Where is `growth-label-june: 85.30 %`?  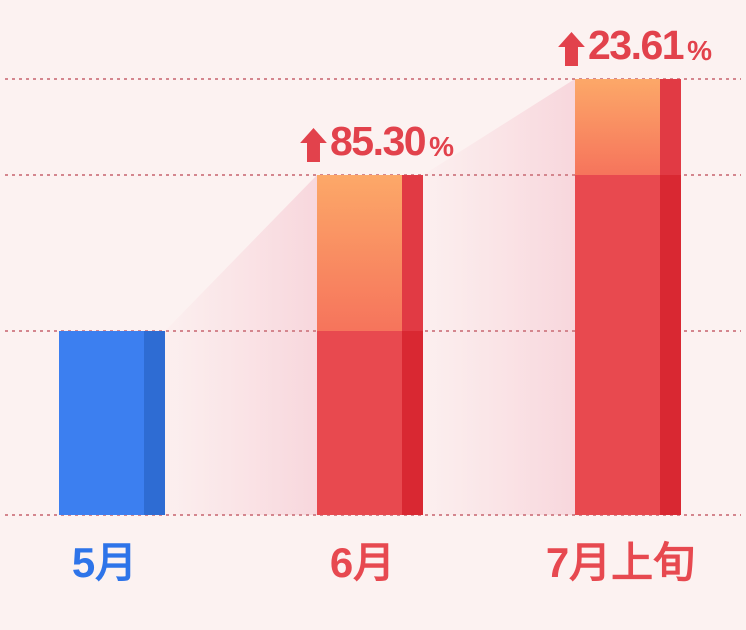
growth-label-june: 85.30 % is located at coordinates (377, 140).